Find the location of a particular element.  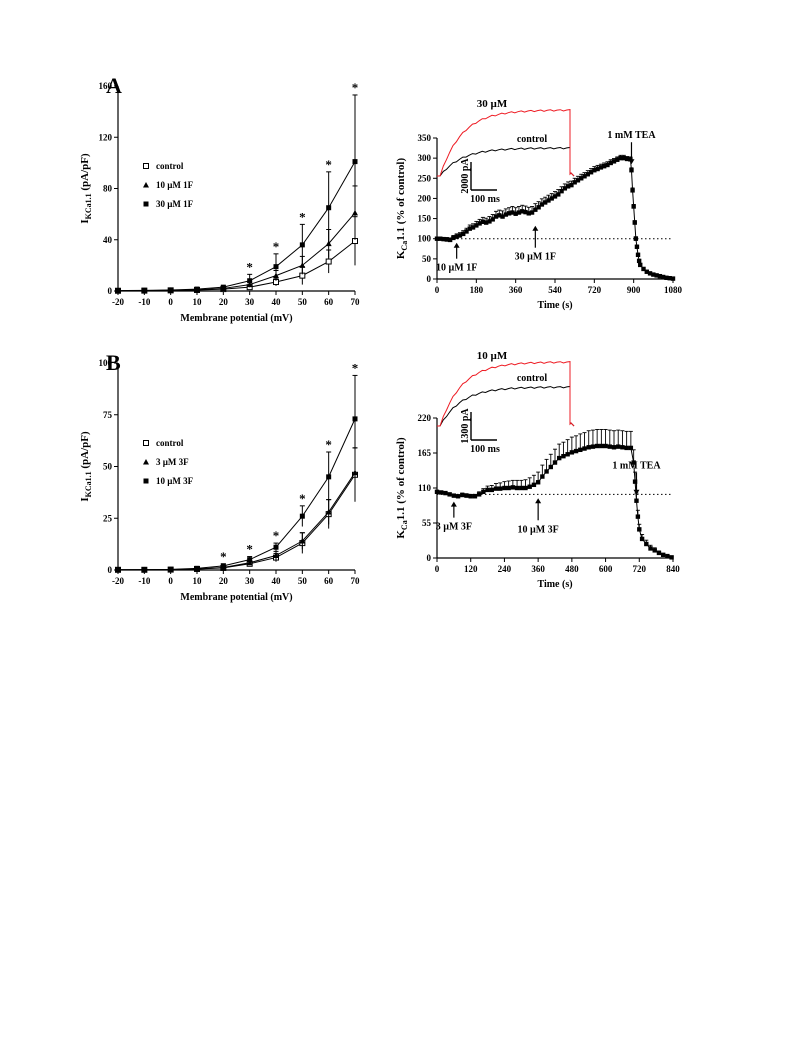

y-axis-label-sub: Ca is located at coordinates (404, 246).